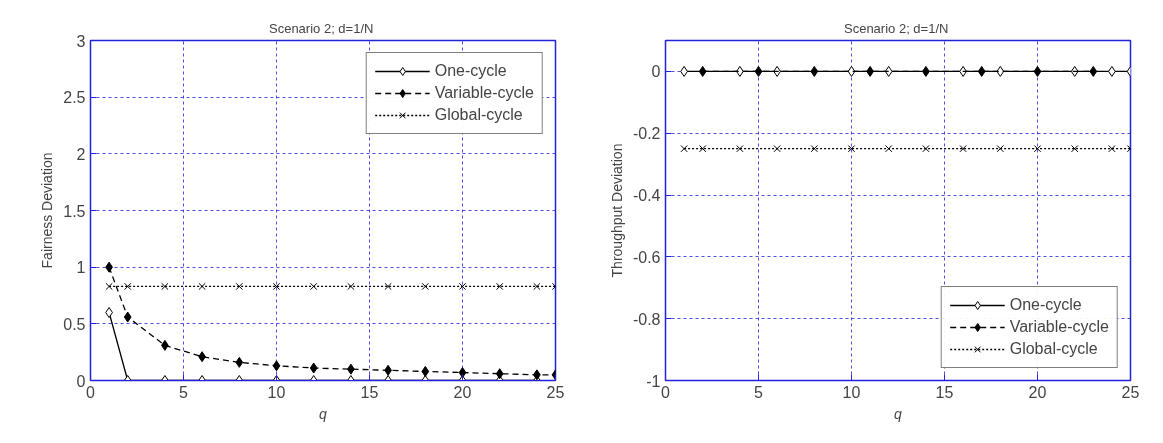 This screenshot has width=1163, height=443. Describe the element at coordinates (47, 210) in the screenshot. I see `y-axis-title: Fairness Deviation` at that location.